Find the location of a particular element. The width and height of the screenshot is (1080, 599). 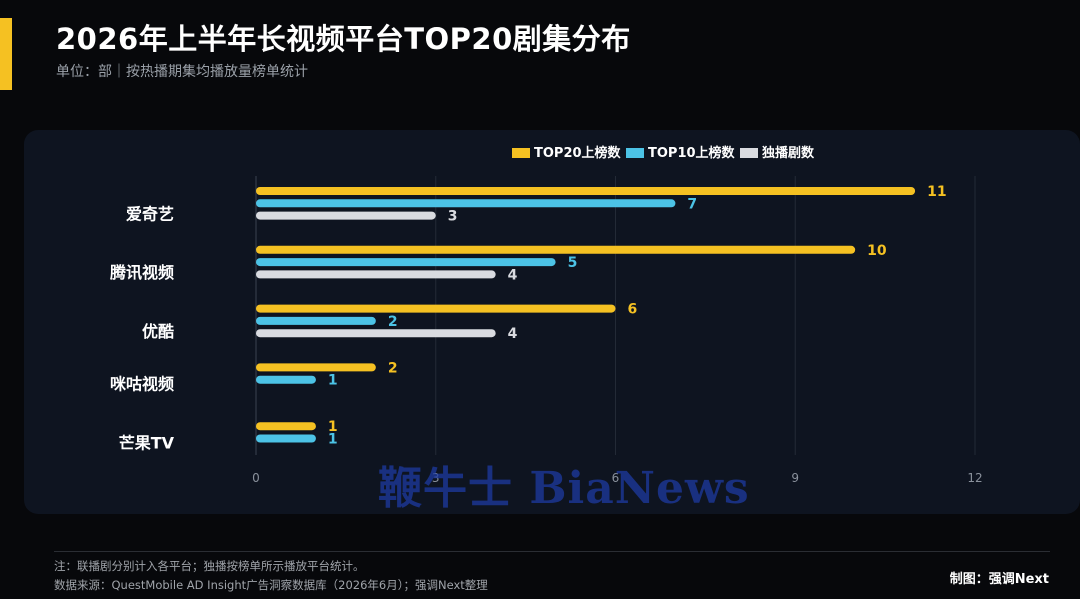

legend-label: 独播剧数 is located at coordinates (788, 153).